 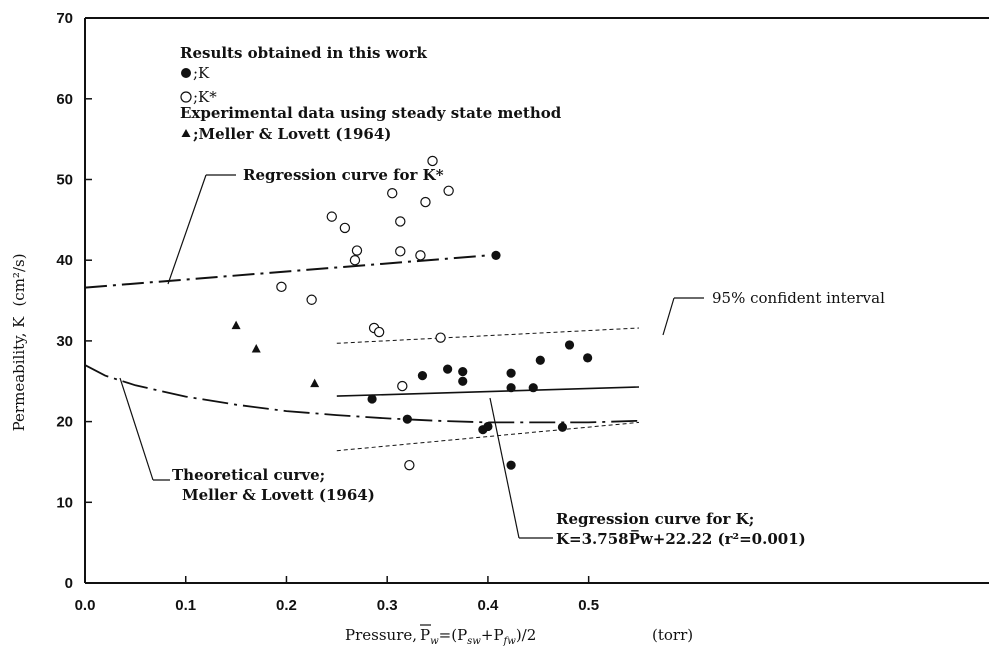 I want to click on kstar-callout-line, so click(x=187, y=229).